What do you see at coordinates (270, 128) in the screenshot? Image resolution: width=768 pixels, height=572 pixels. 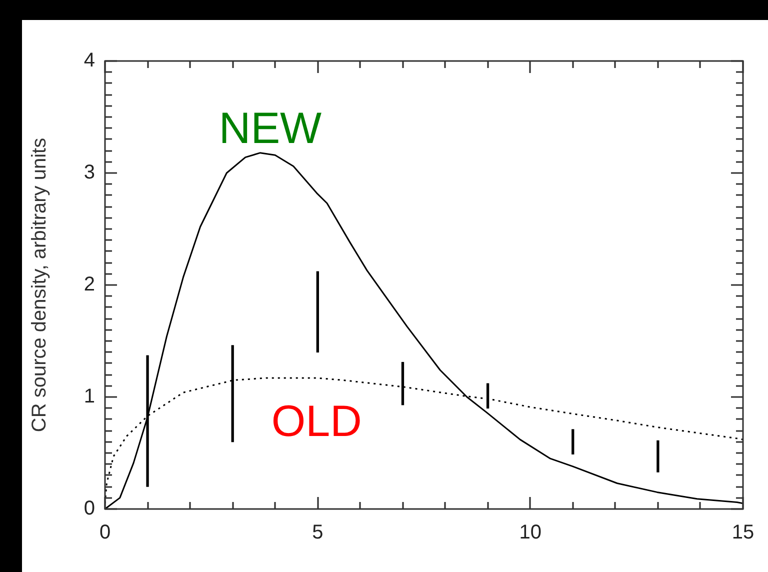 I see `annotation: NEW` at bounding box center [270, 128].